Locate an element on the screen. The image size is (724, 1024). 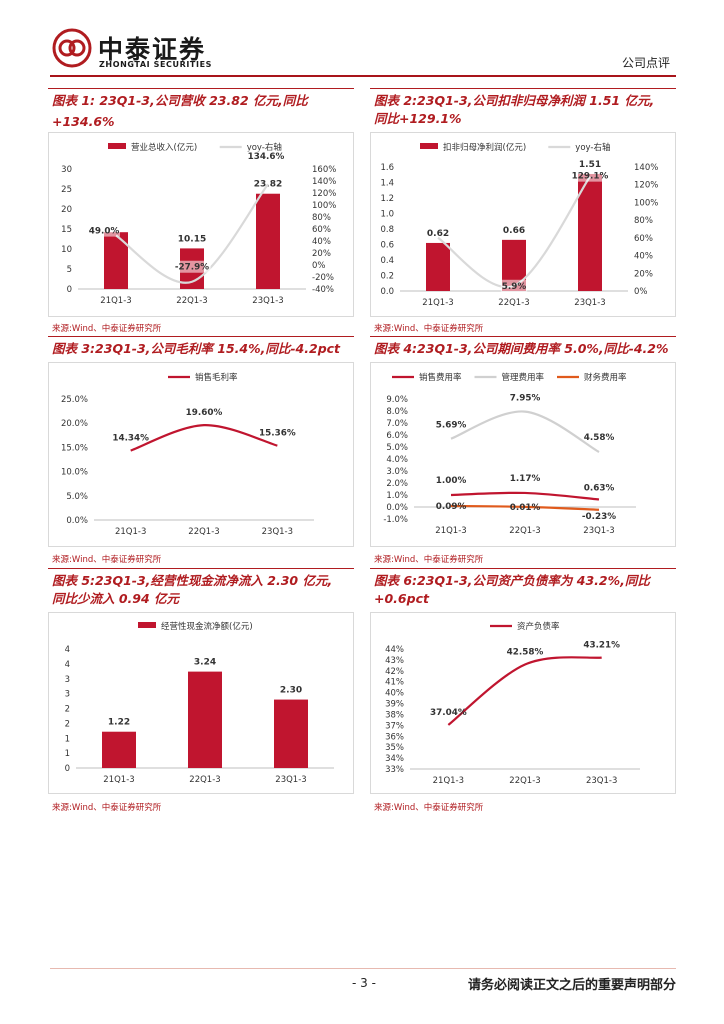
panel1-source: 来源:Wind、中泰证券研究所 is located at coordinates (107, 329).